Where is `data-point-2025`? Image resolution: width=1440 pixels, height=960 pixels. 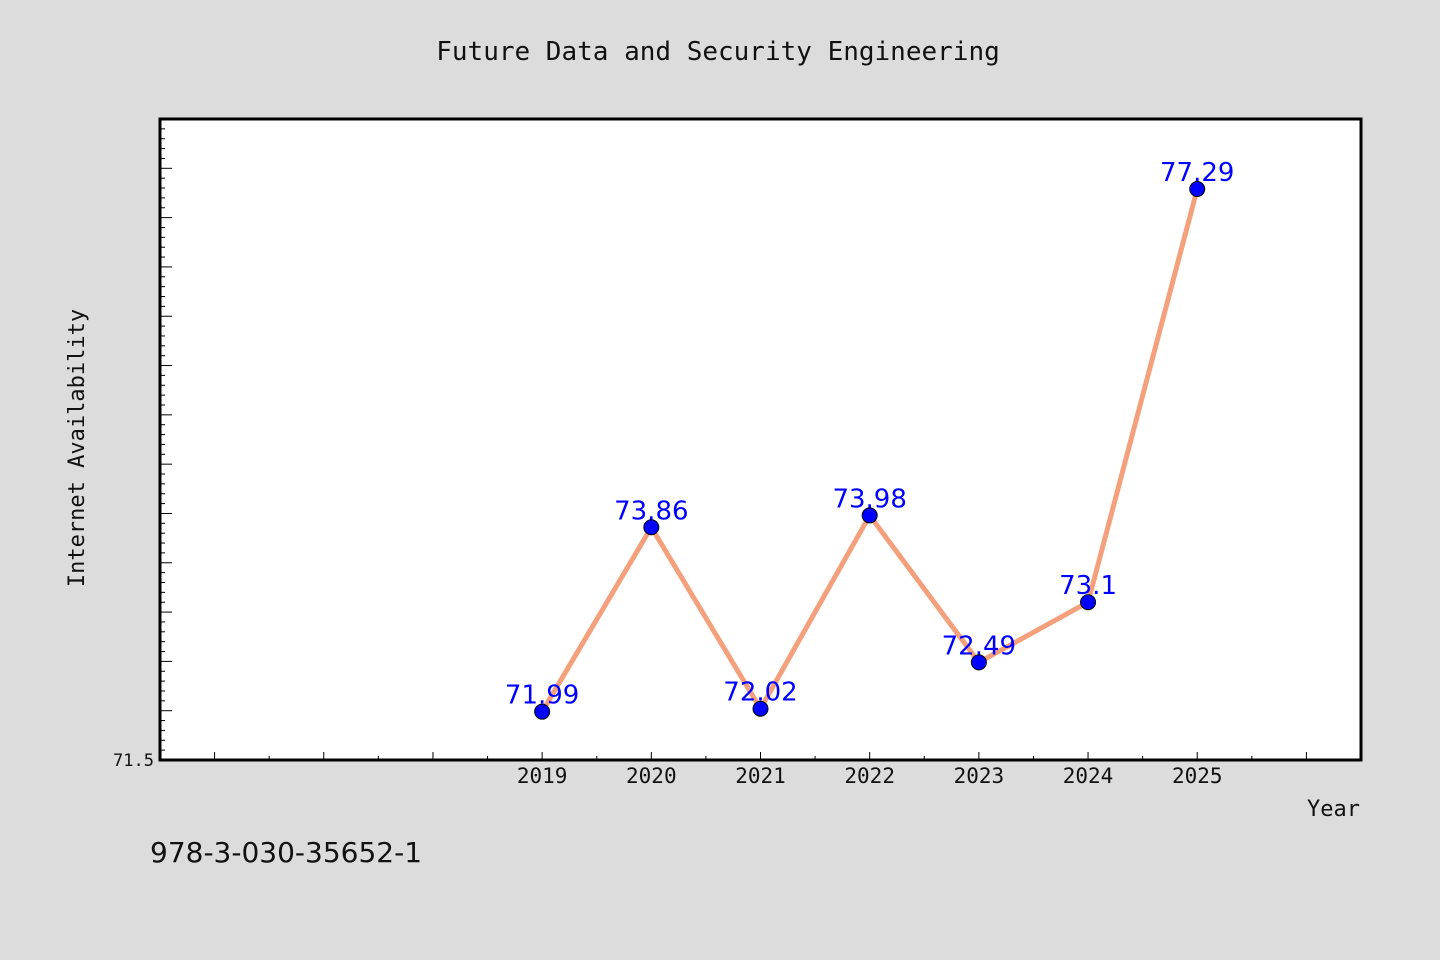
data-point-2025 is located at coordinates (1197, 189).